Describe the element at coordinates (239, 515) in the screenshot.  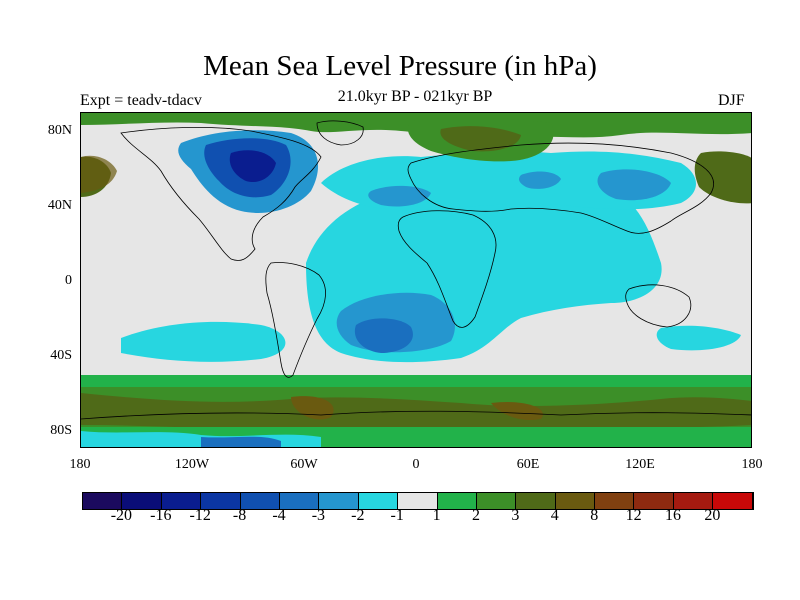
I see `colorbar-label: -8` at that location.